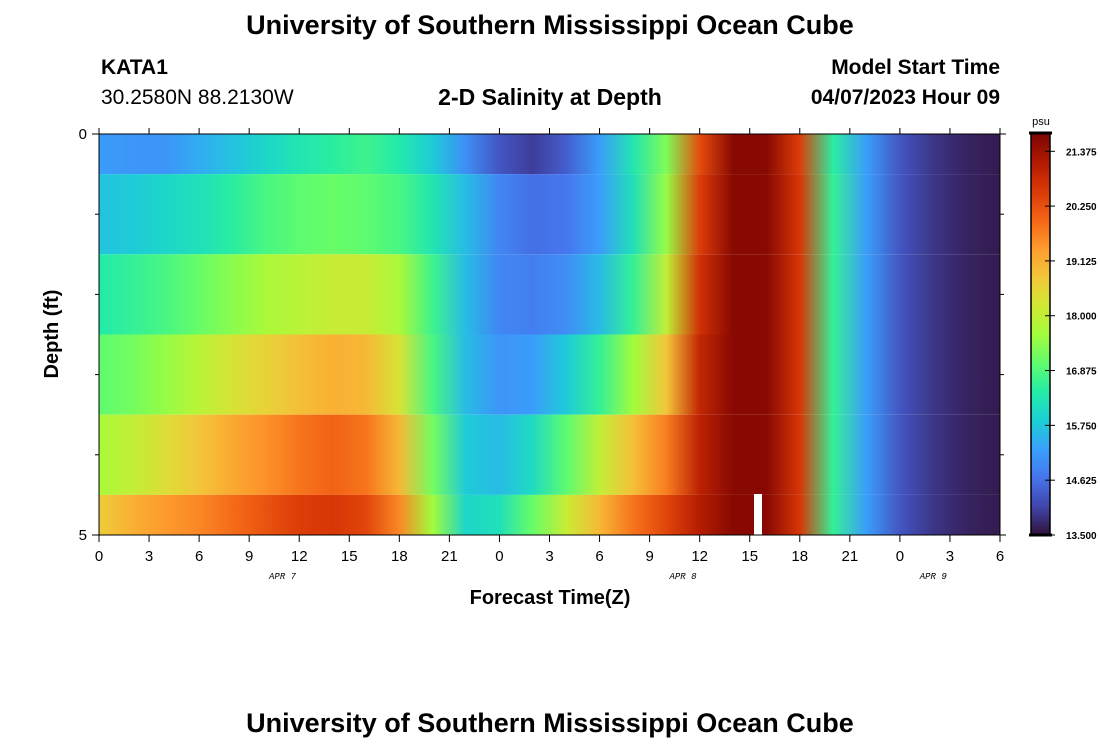 This screenshot has height=750, width=1100. I want to click on colorbar-unit: psu, so click(1041, 122).